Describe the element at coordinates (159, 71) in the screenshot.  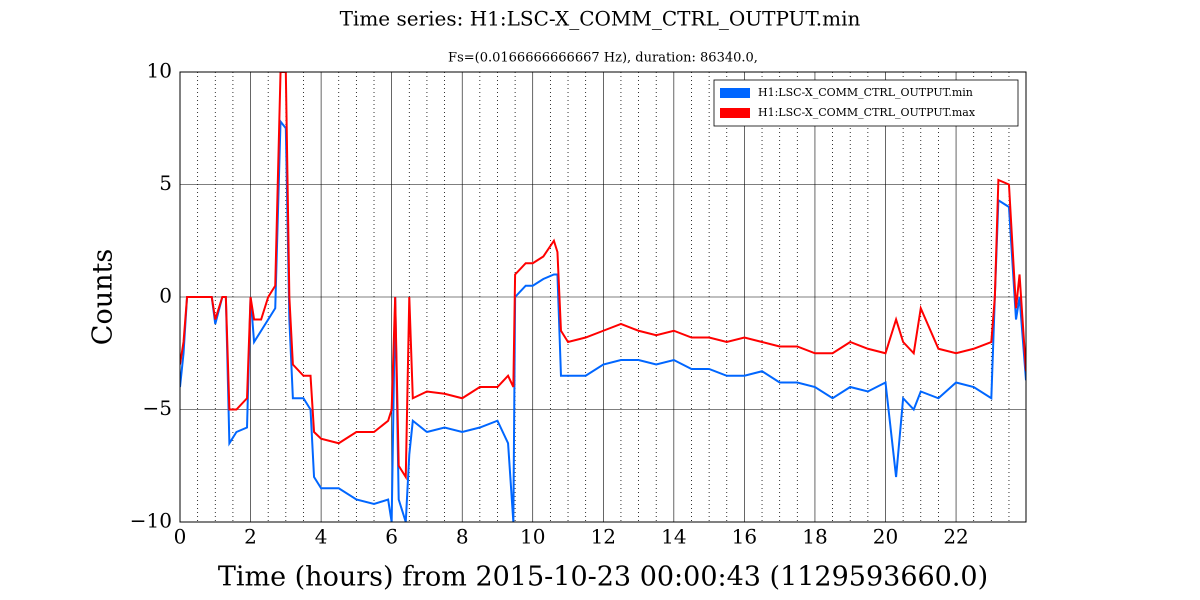
I see `y-tick-label: 10` at that location.